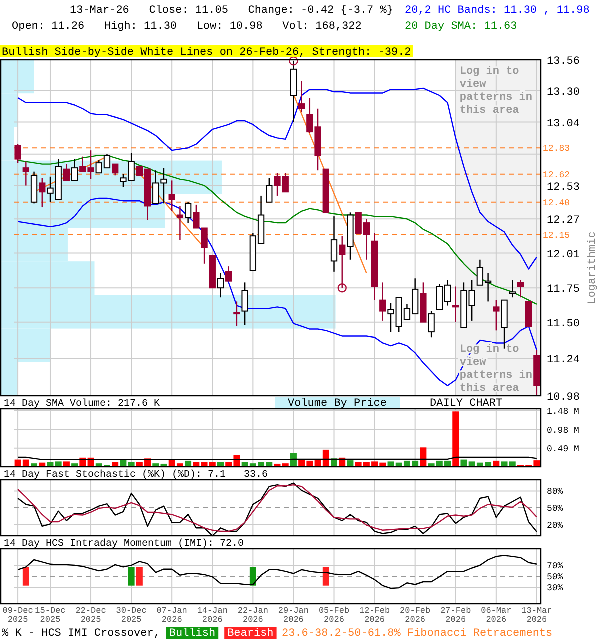  What do you see at coordinates (555, 492) in the screenshot?
I see `y-tick-label: 80%` at bounding box center [555, 492].